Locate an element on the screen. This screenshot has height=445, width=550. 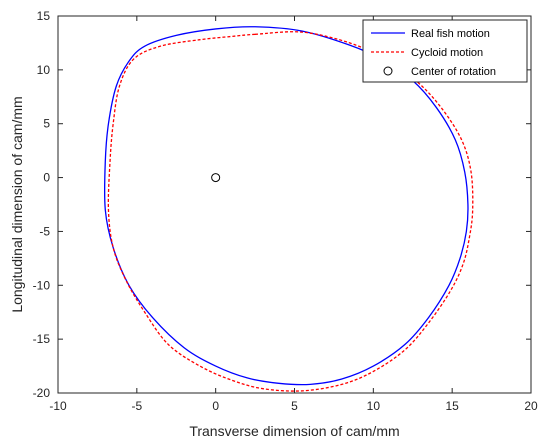
legend-label-center-of-rotation: Center of rotation is located at coordinates (453, 72).